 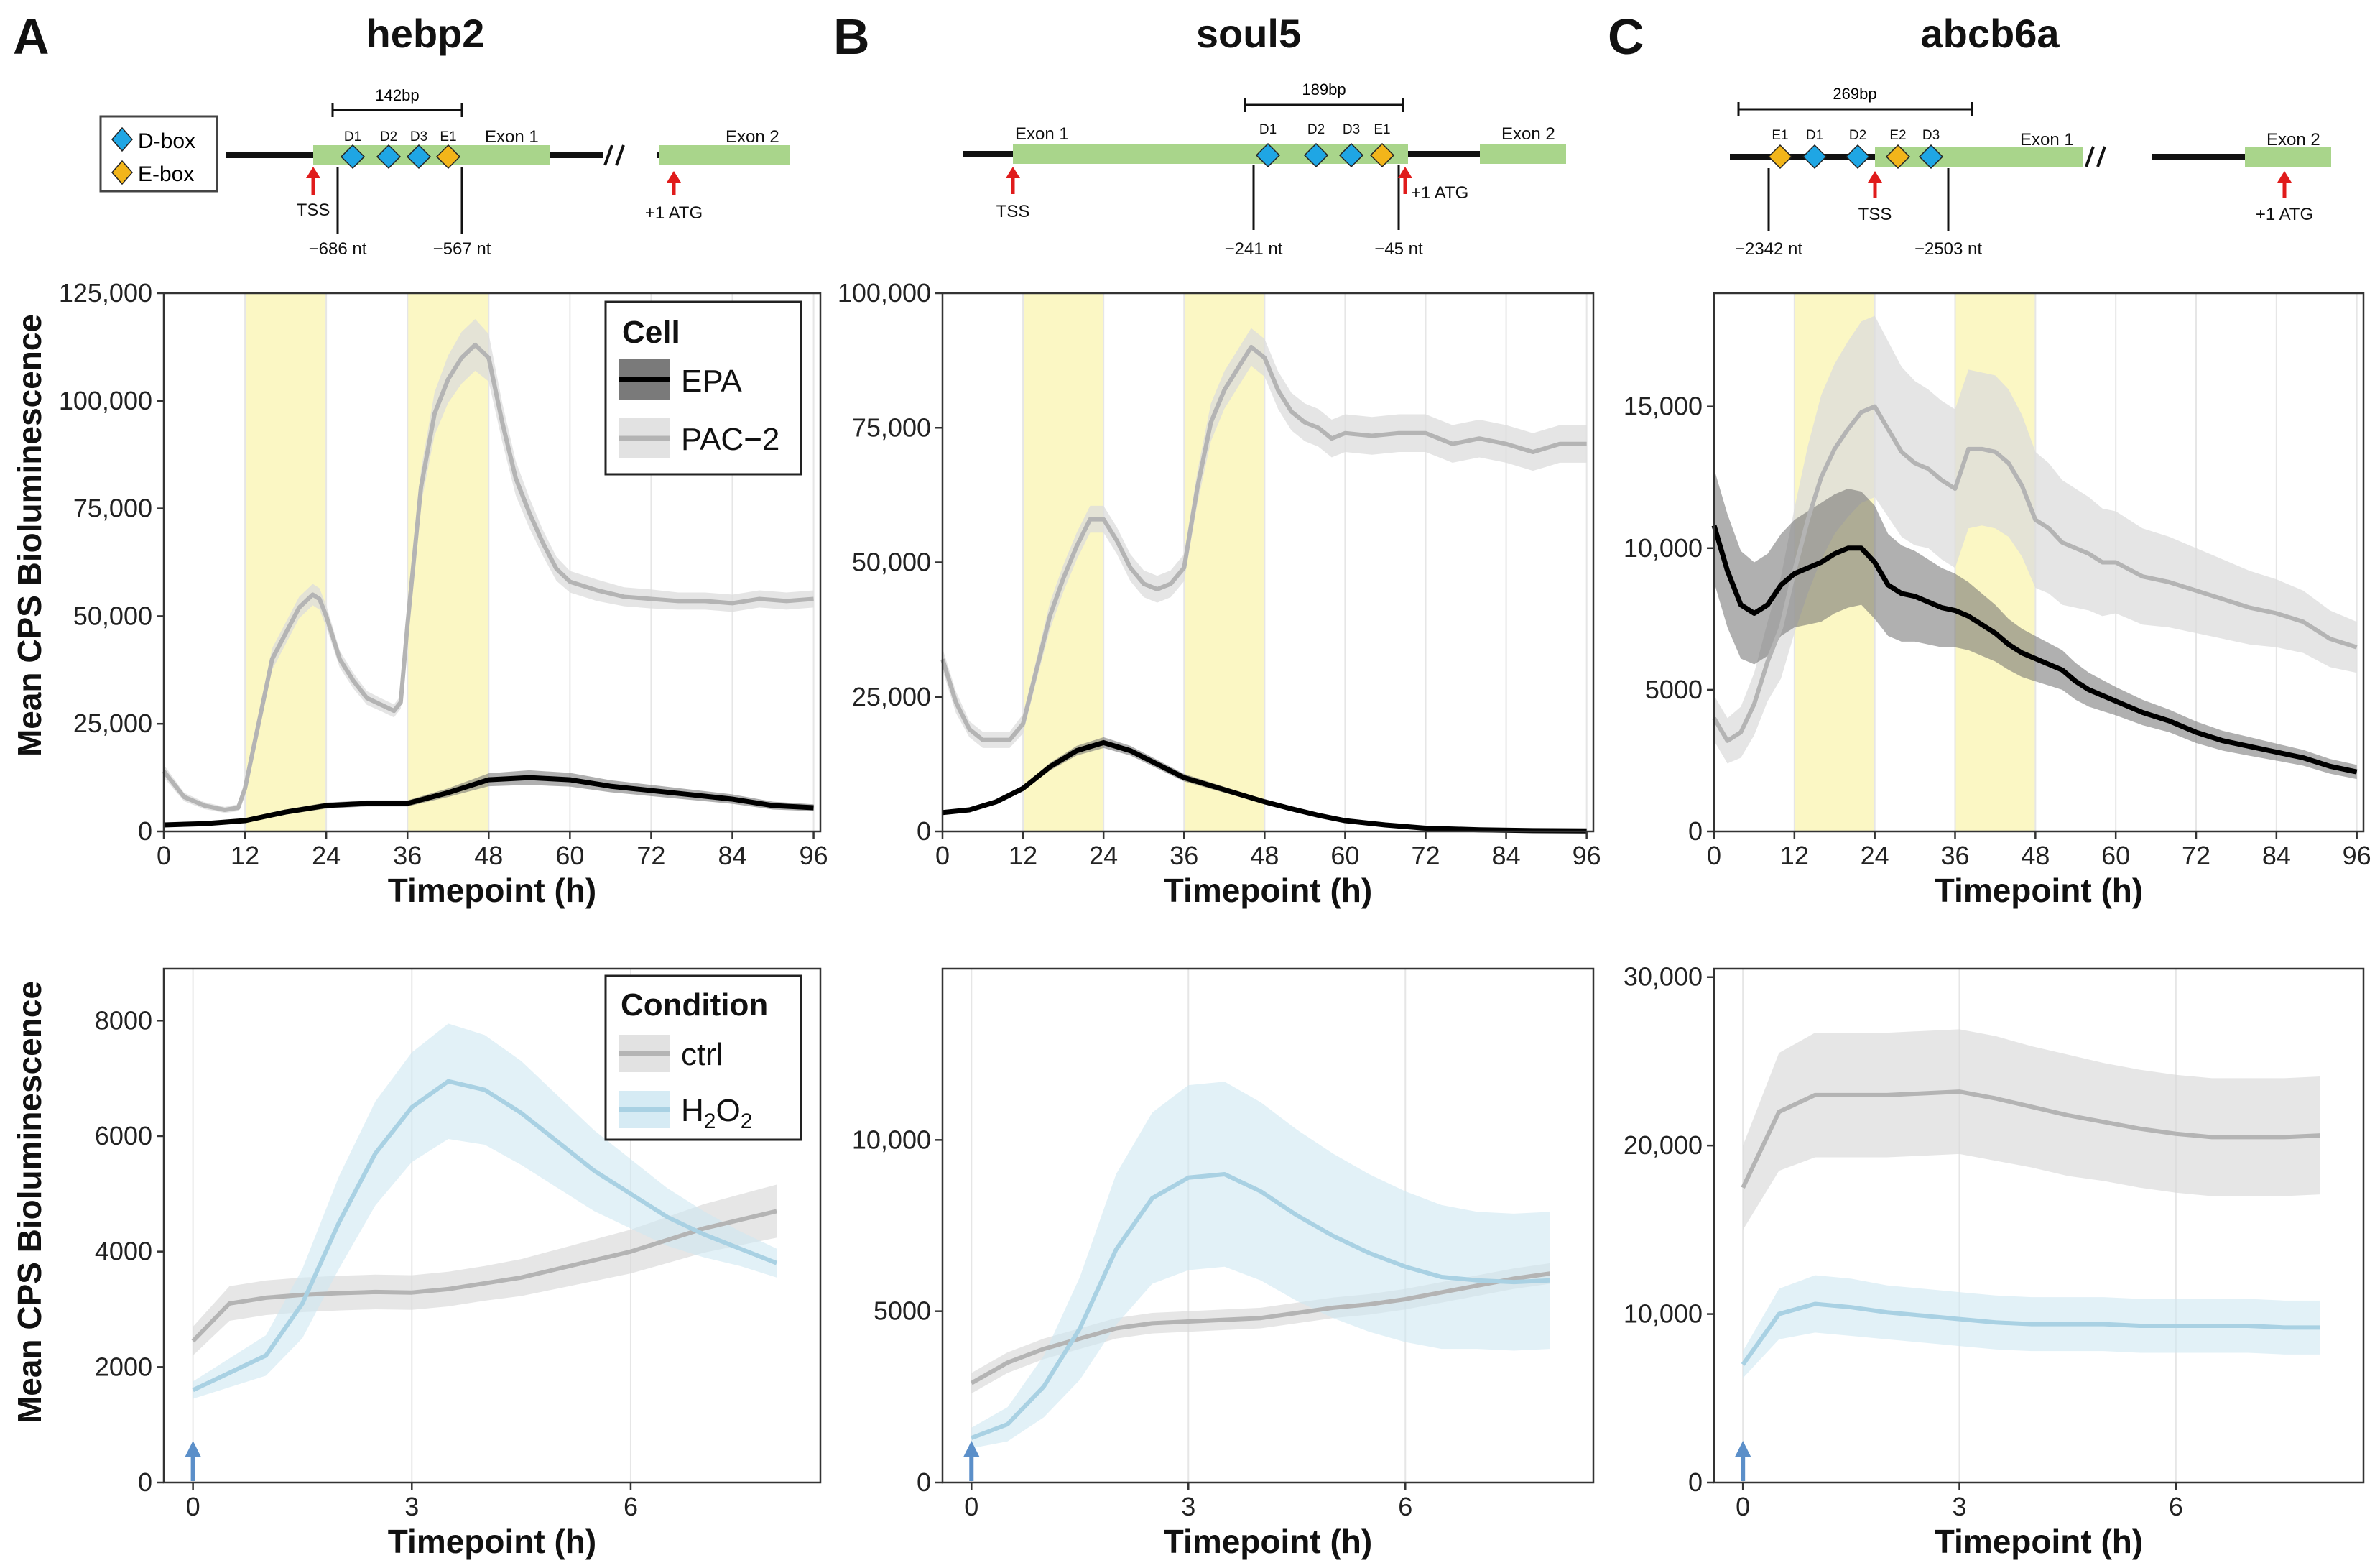 What do you see at coordinates (123, 1251) in the screenshot?
I see `y-tick-label: 4000` at bounding box center [123, 1251].